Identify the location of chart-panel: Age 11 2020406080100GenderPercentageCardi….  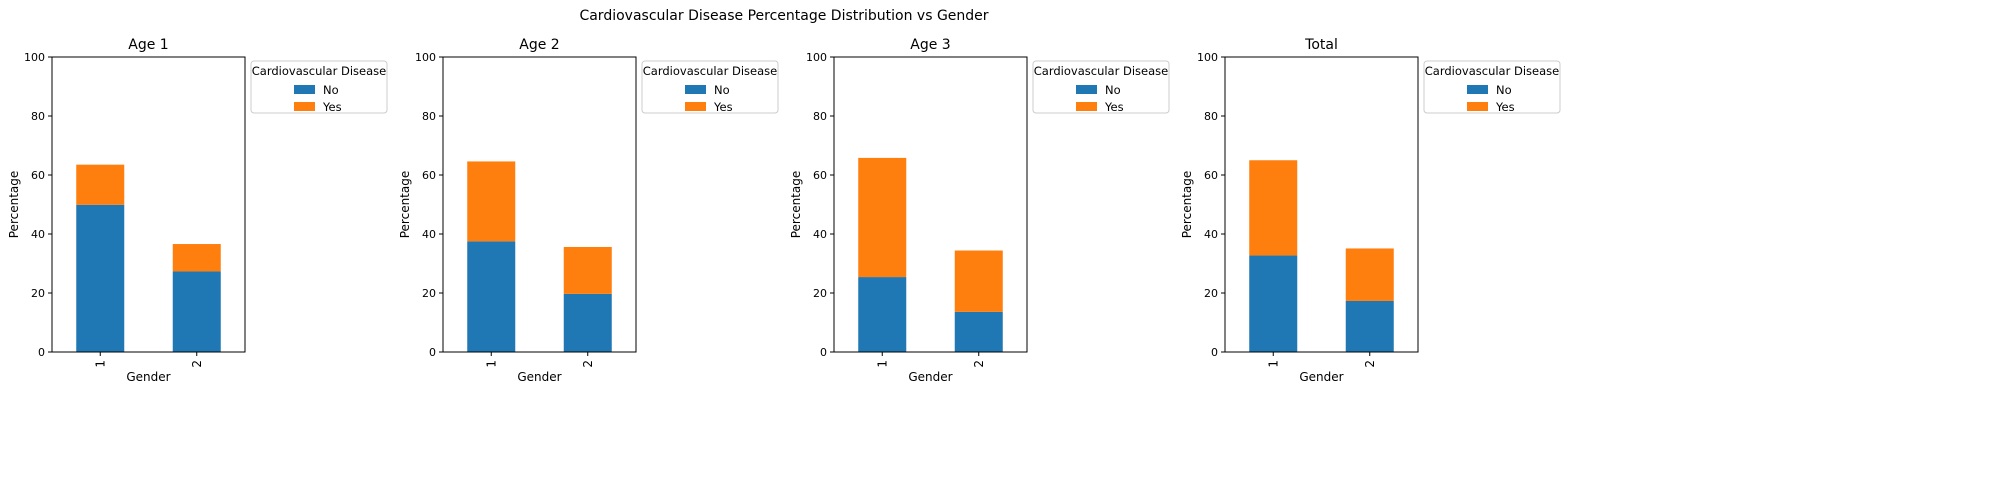
(197, 210).